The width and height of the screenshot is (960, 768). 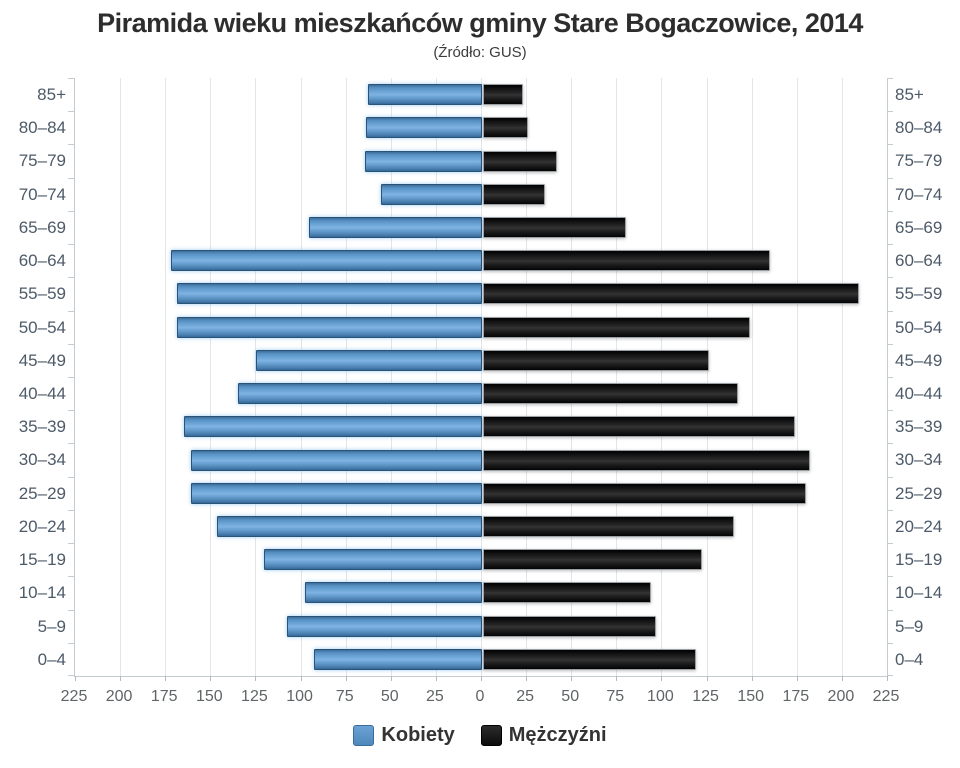 I want to click on age-label-left: 25–29, so click(x=42, y=493).